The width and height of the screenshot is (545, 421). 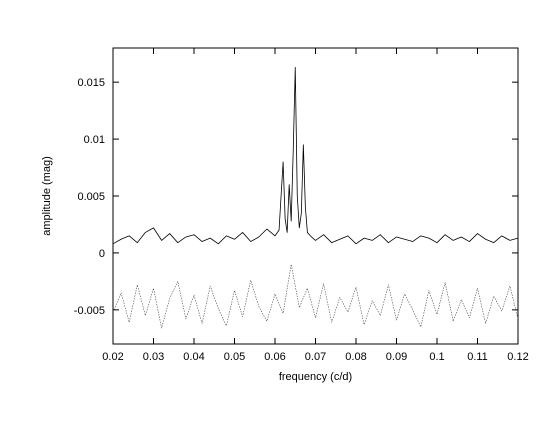 I want to click on x-tick-label: 0.04, so click(x=193, y=357).